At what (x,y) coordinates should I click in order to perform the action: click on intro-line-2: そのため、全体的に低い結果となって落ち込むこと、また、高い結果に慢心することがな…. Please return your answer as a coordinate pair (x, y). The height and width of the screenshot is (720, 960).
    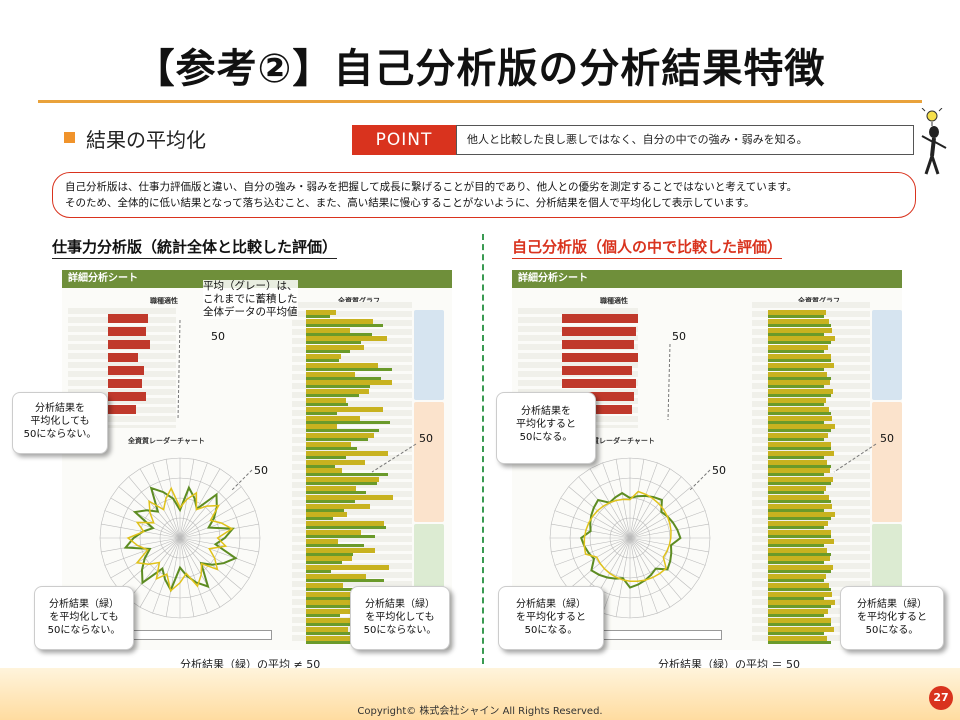
    Looking at the image, I should click on (410, 203).